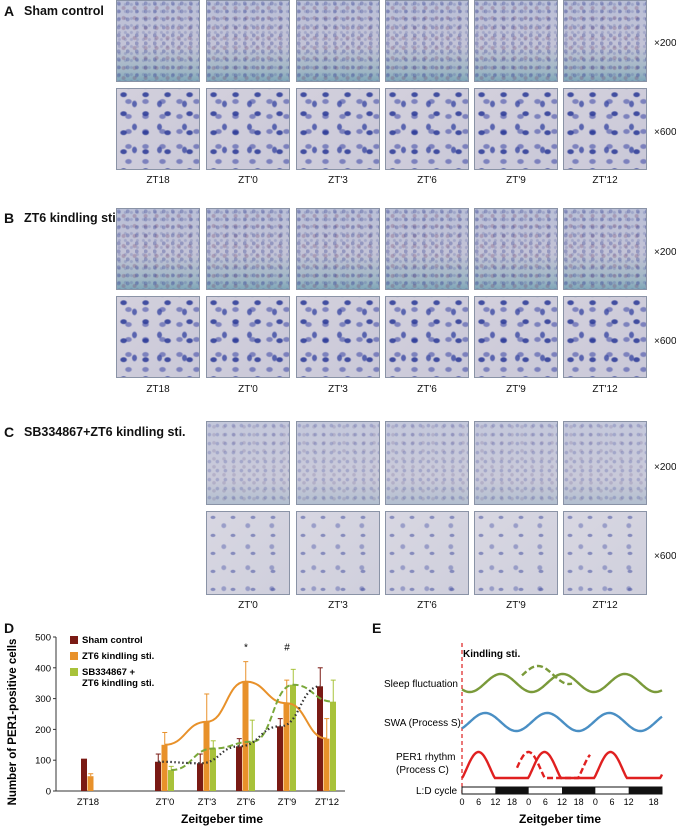  Describe the element at coordinates (246, 802) in the screenshot. I see `x-tick-label: ZT'6` at that location.